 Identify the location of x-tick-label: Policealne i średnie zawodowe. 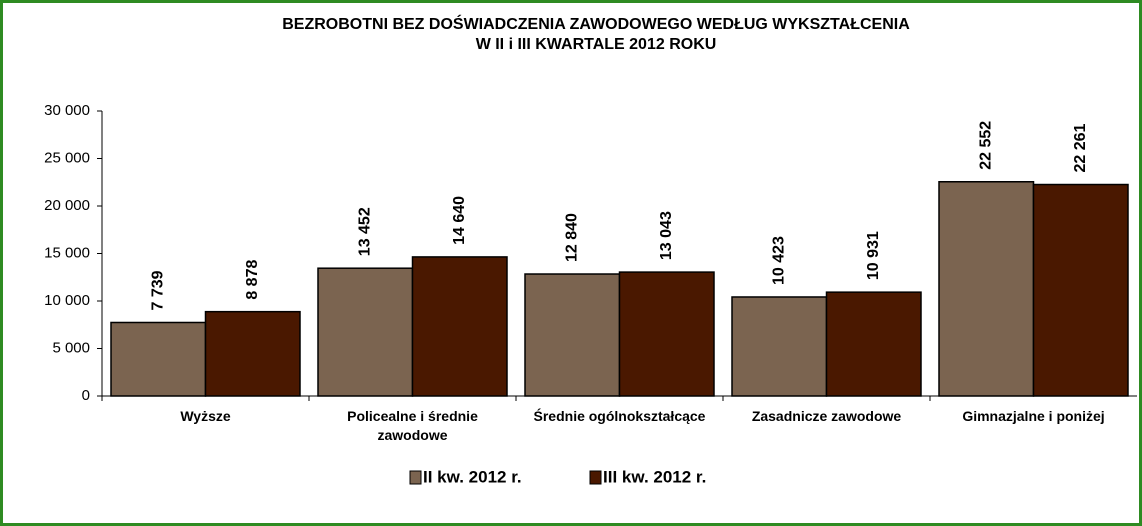
(412, 425).